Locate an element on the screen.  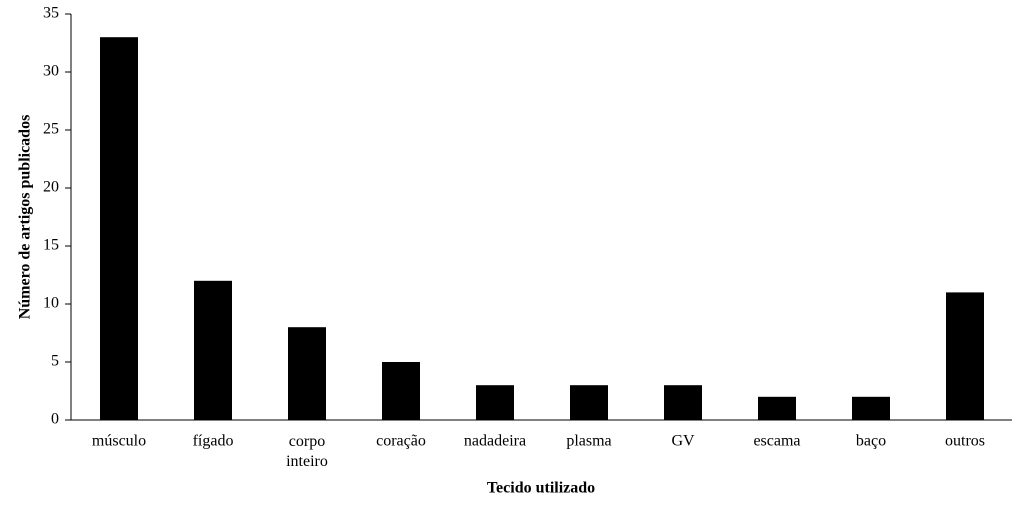
y-tick-label: 10 is located at coordinates (51, 303).